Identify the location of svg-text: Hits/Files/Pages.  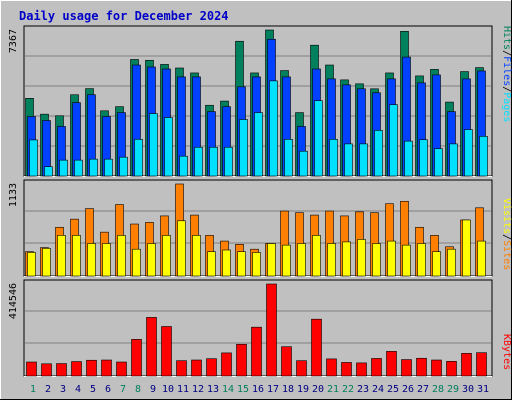
(506, 74).